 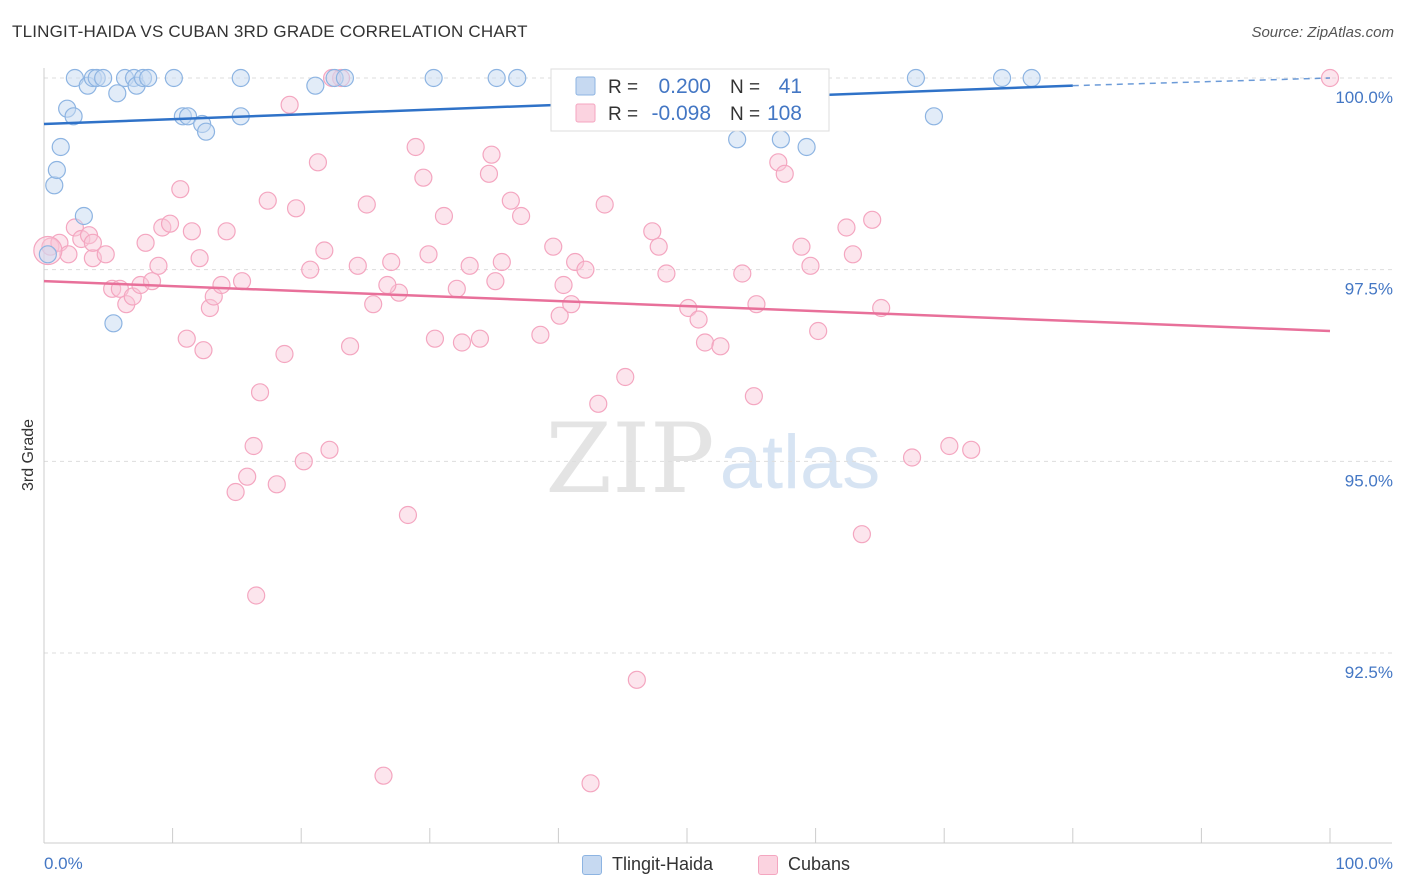 What do you see at coordinates (585, 113) in the screenshot?
I see `legend-swatch-cubans` at bounding box center [585, 113].